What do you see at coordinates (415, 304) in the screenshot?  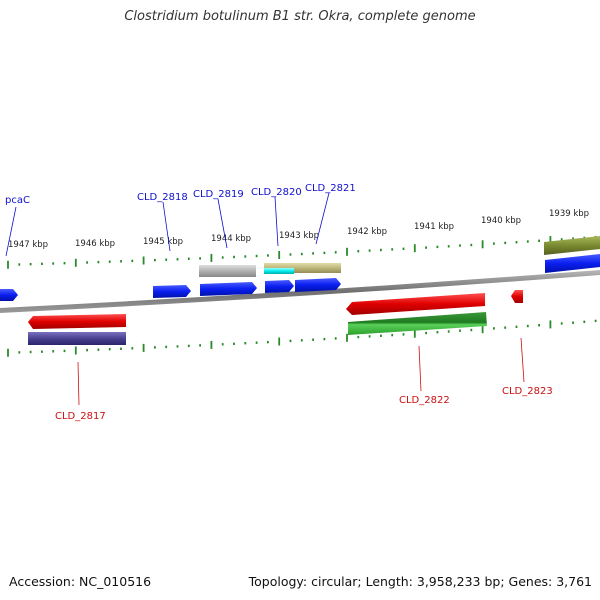 I see `cds-CLD_2822-arrow` at bounding box center [415, 304].